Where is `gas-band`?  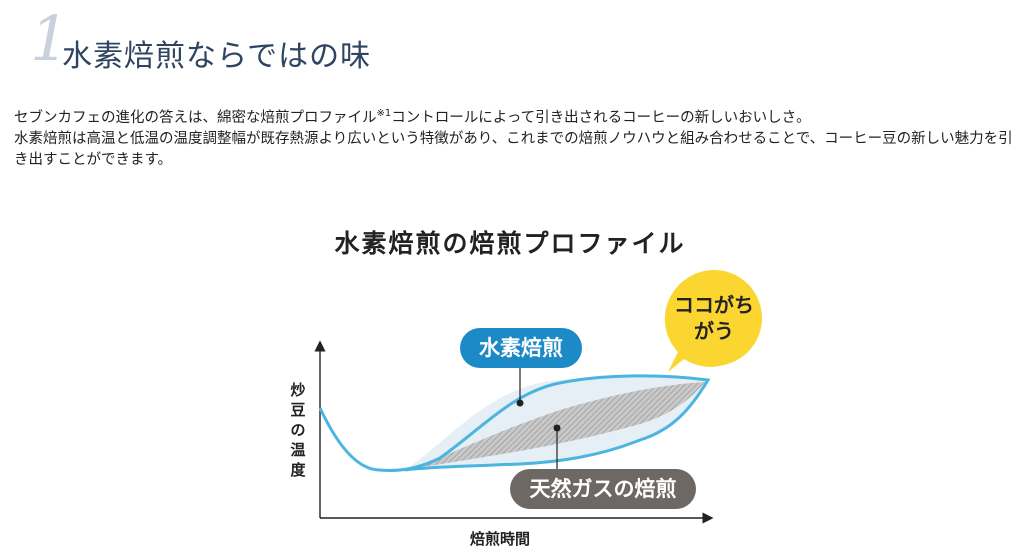
gas-band is located at coordinates (560, 425).